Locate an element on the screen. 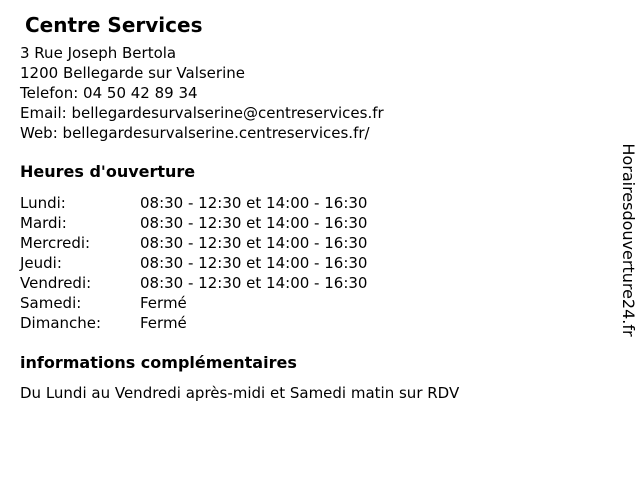  phone-label: Telefon: is located at coordinates (49, 93).